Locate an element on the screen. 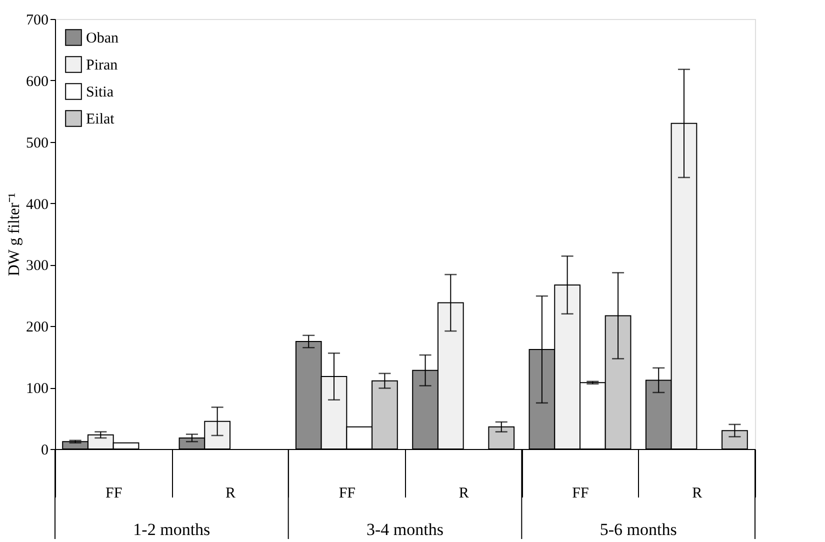  y-tick-label: 300 is located at coordinates (37, 266).